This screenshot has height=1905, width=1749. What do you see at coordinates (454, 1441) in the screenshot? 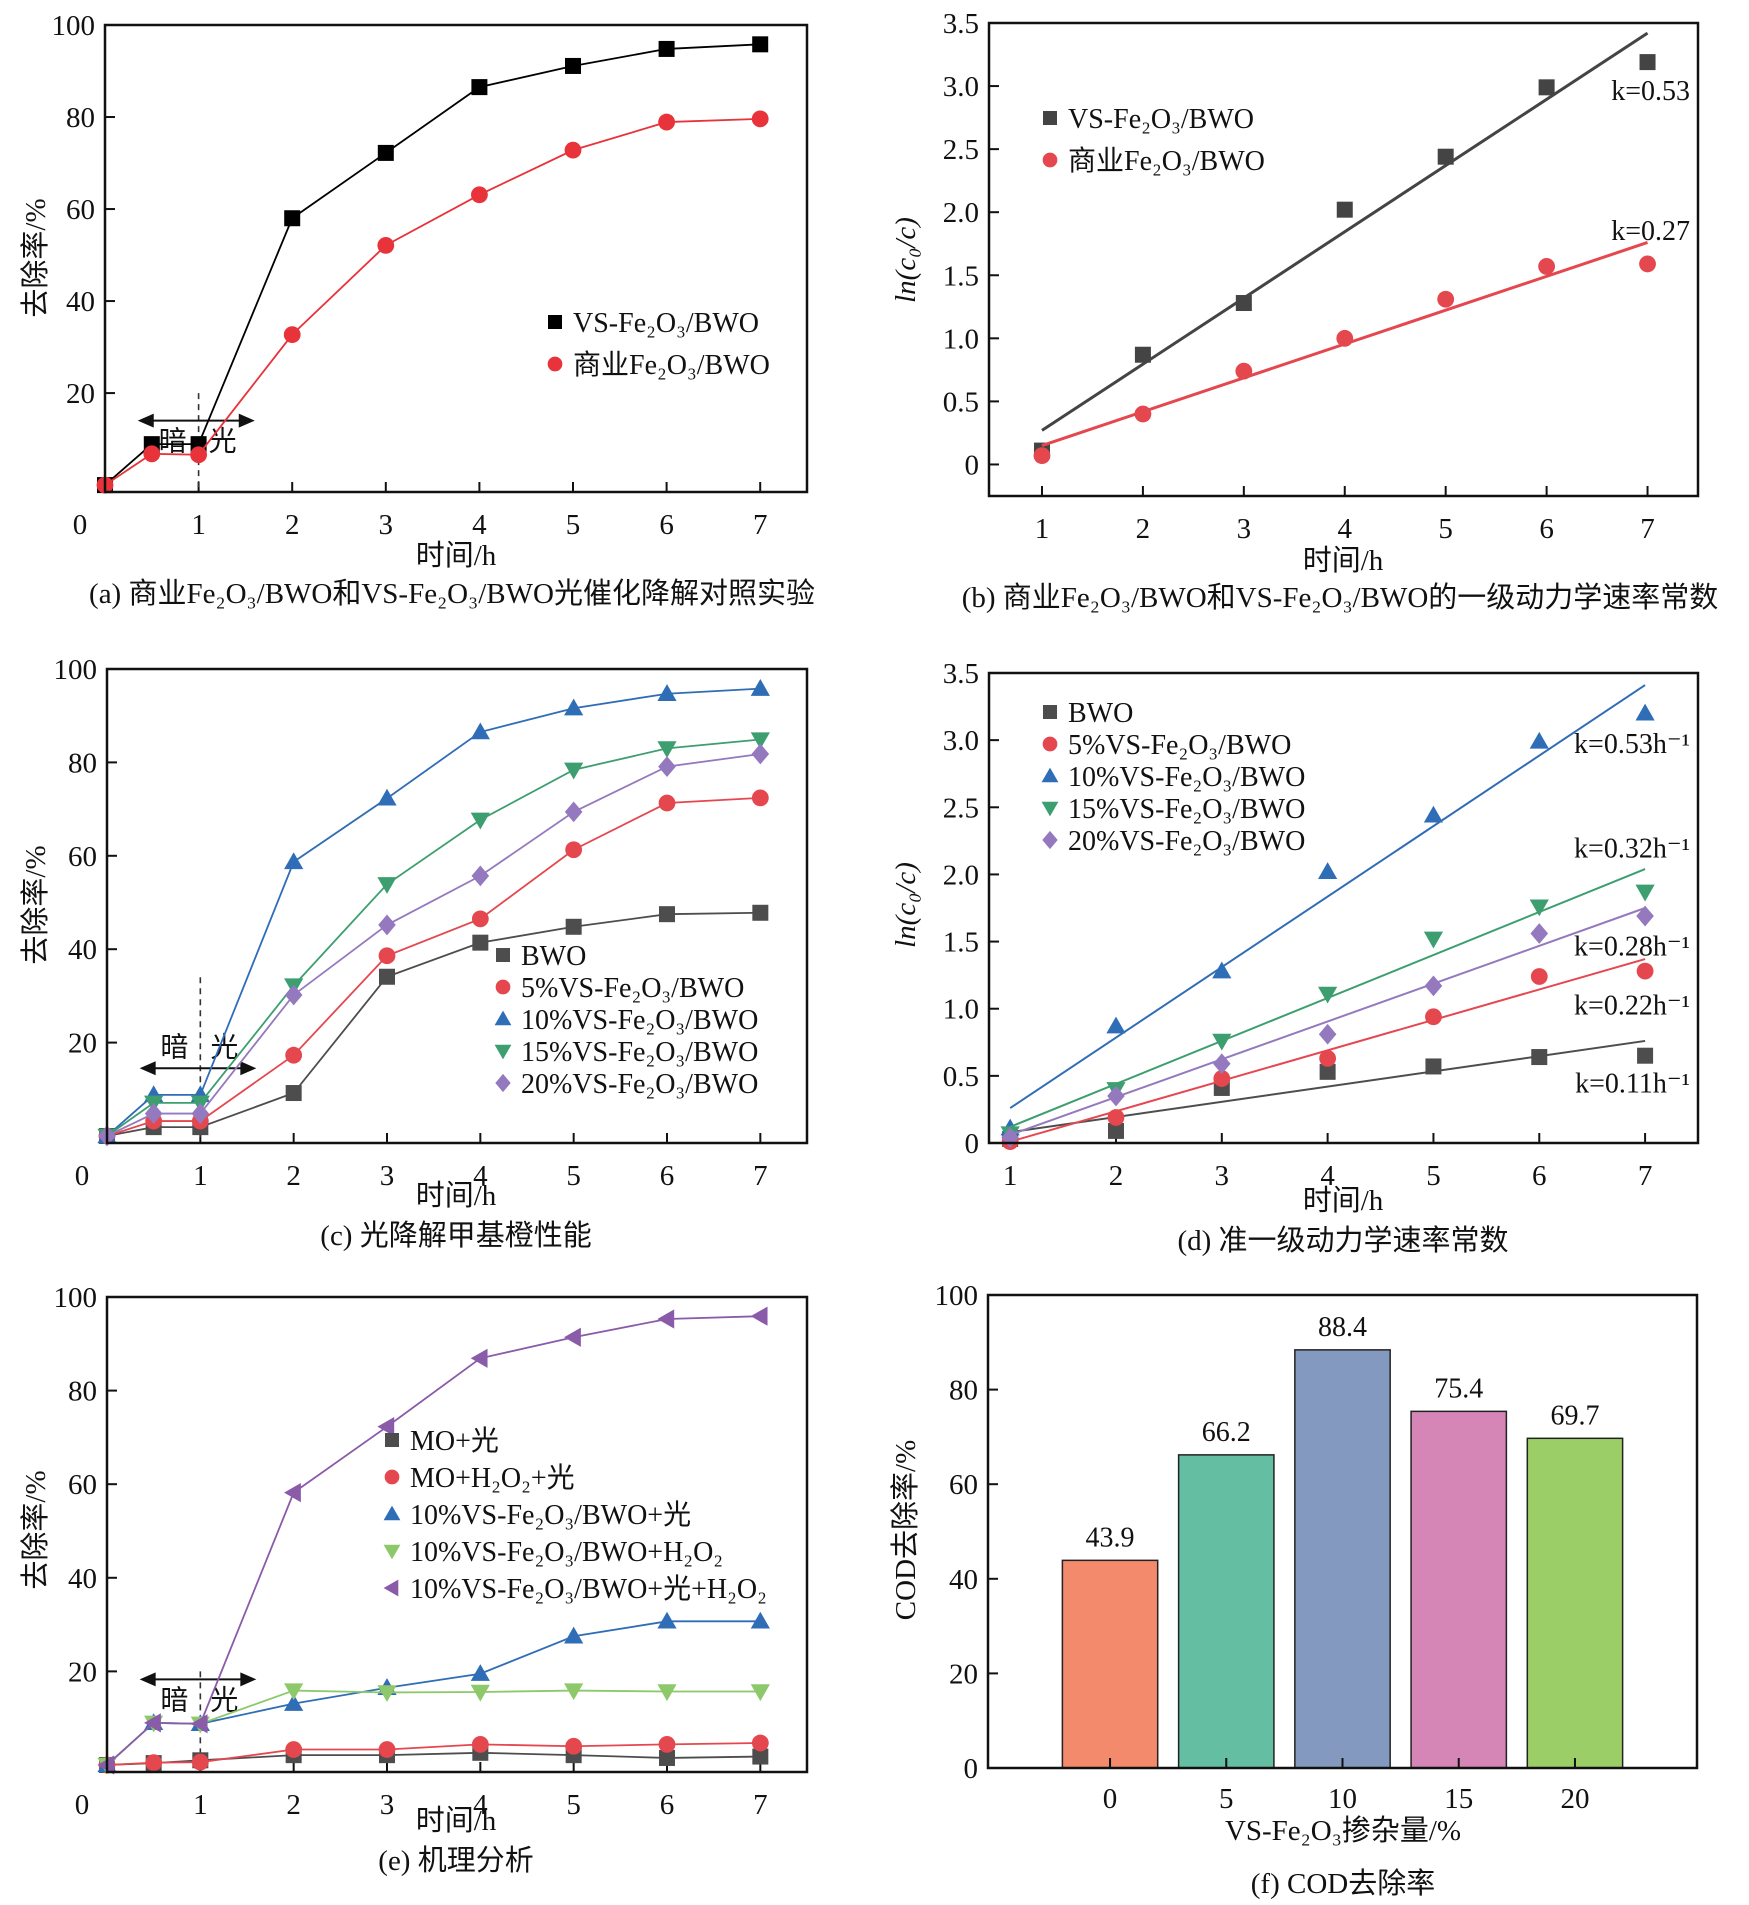
I see `legend-label: MO+光` at bounding box center [454, 1441].